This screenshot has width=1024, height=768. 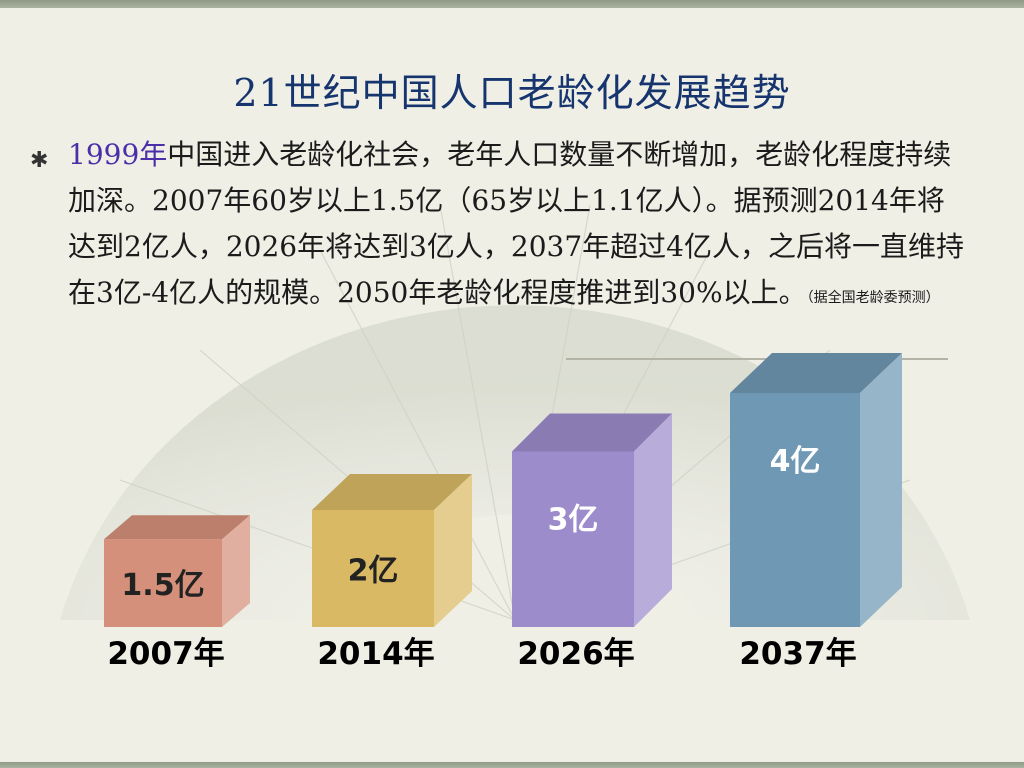 I want to click on bar-1: 1.5亿 2007年, so click(x=177, y=593).